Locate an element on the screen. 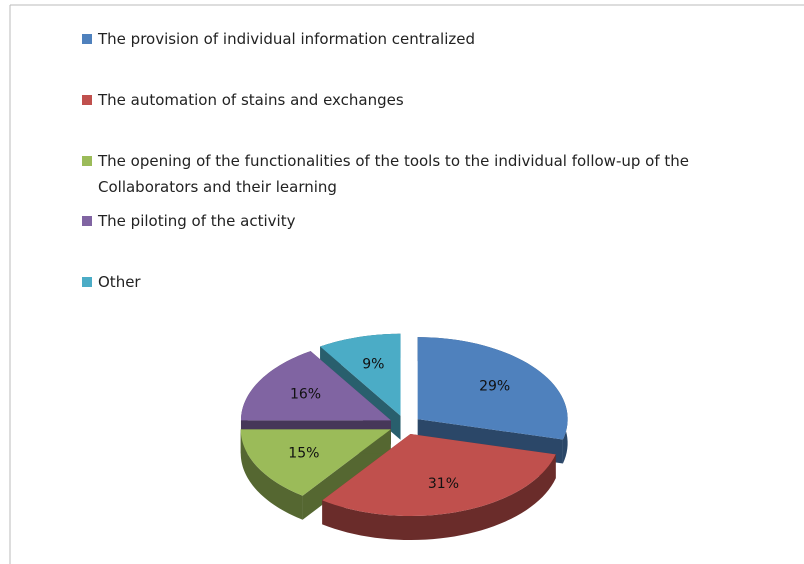 Image resolution: width=804 pixels, height=564 pixels. legend-item: The piloting of the activity is located at coordinates (422, 221).